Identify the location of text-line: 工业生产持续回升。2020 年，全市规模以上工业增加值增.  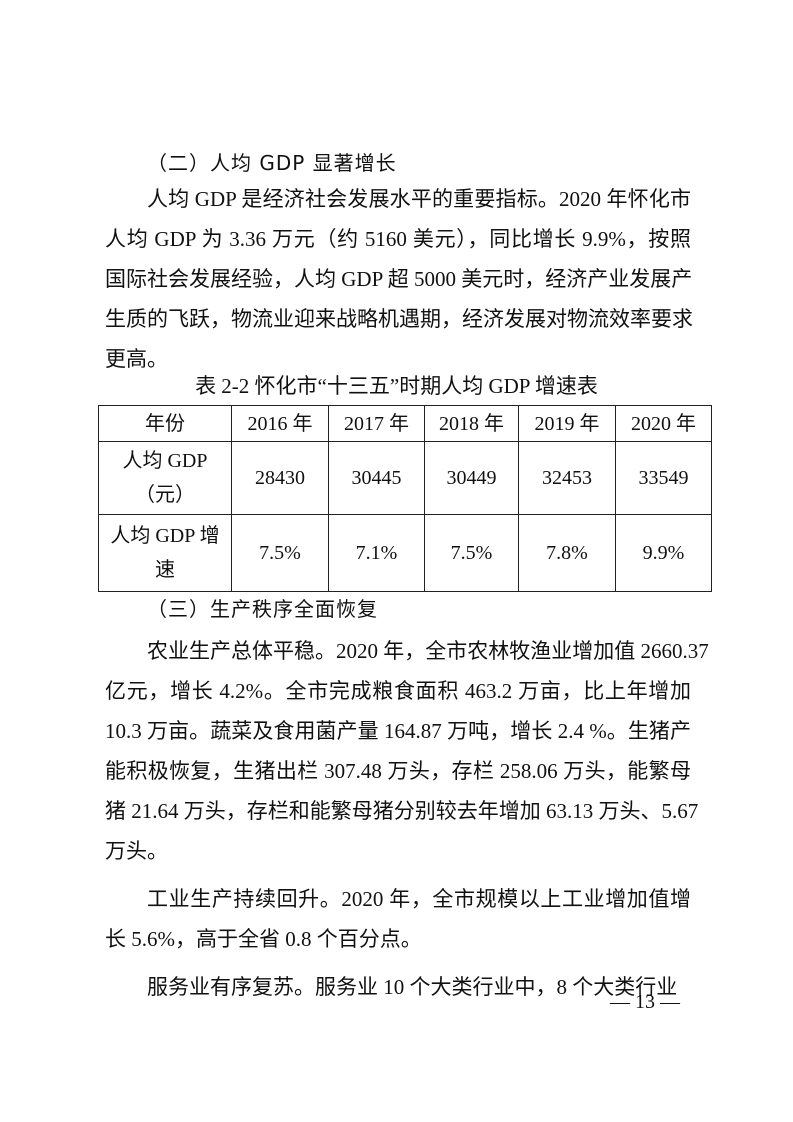
(419, 899).